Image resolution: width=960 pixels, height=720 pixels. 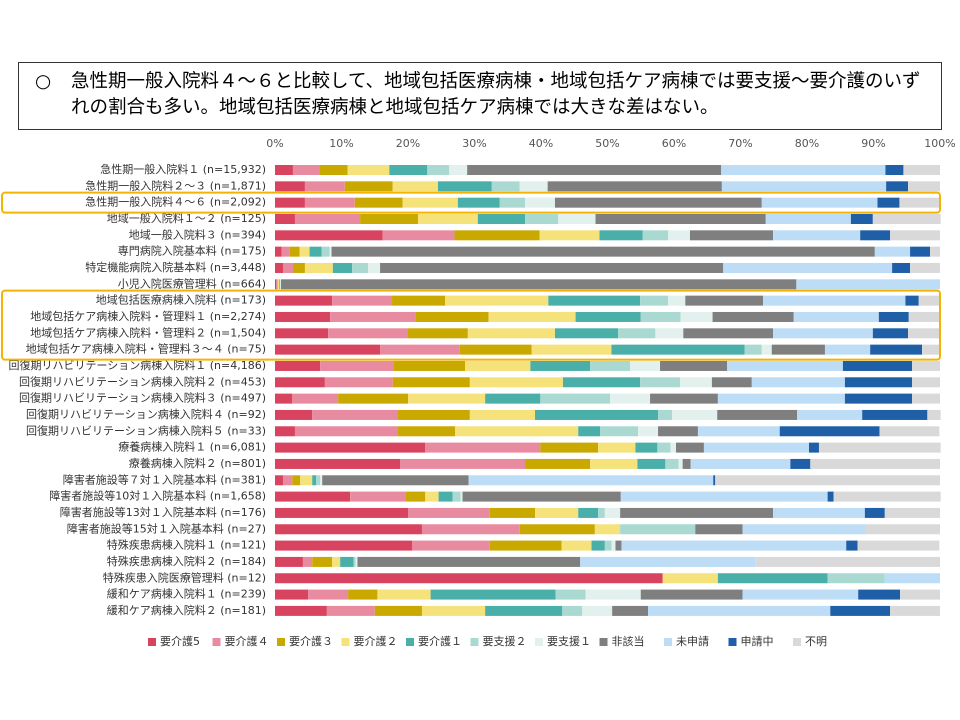 I want to click on category-label: 地域包括ケア病棟入院料・管理料１ (n=2,274), so click(x=148, y=316).